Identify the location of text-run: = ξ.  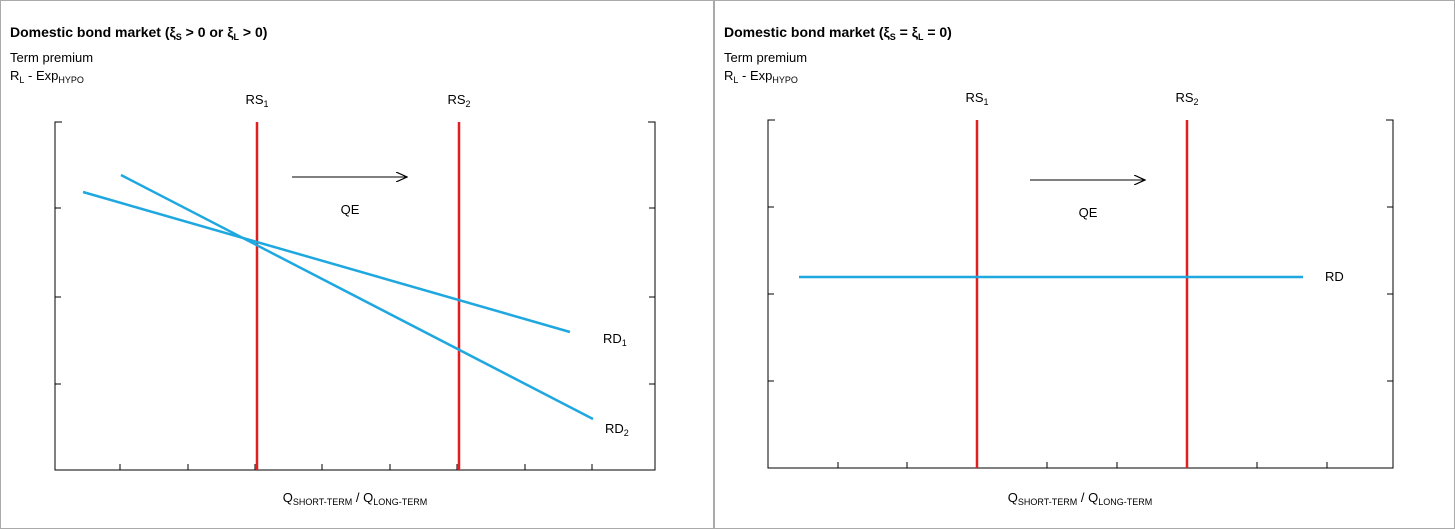
(907, 32).